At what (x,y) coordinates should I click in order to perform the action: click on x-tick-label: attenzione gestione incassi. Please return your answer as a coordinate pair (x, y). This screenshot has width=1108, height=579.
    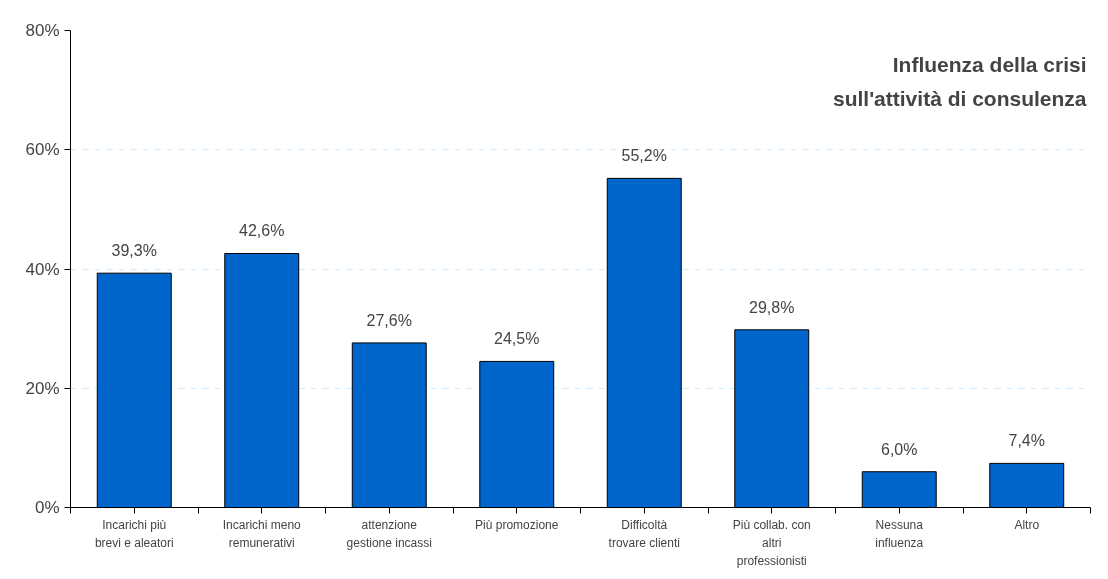
    Looking at the image, I should click on (389, 533).